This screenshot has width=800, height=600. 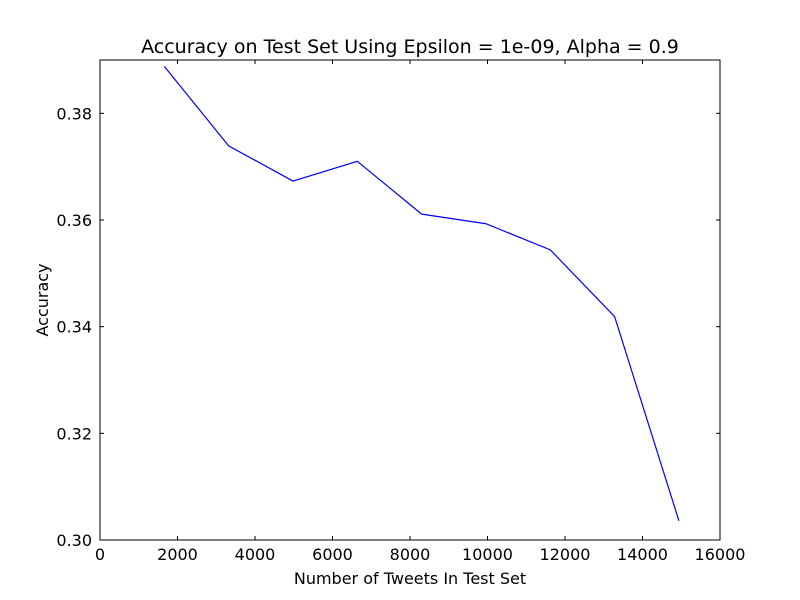 I want to click on x-tick-label: 10000, so click(x=487, y=554).